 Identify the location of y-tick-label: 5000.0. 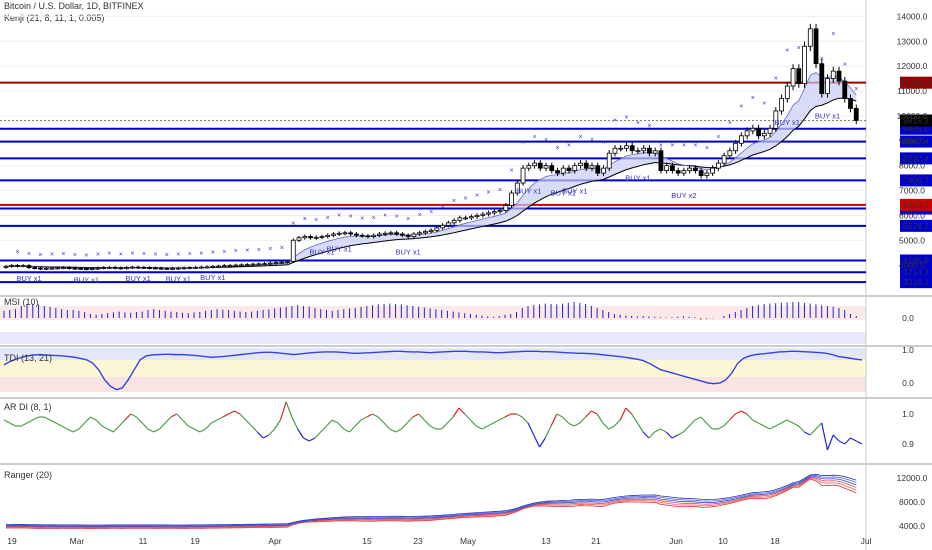
(912, 240).